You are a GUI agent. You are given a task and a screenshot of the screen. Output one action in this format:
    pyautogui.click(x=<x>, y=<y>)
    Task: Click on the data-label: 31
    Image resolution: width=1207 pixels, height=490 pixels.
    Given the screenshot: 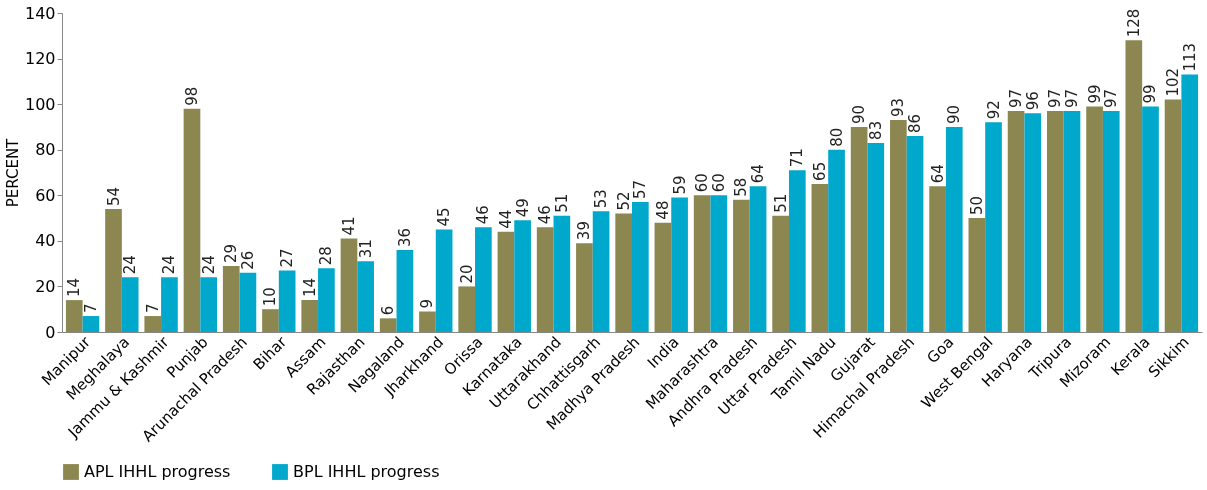 What is the action you would take?
    pyautogui.click(x=365, y=249)
    